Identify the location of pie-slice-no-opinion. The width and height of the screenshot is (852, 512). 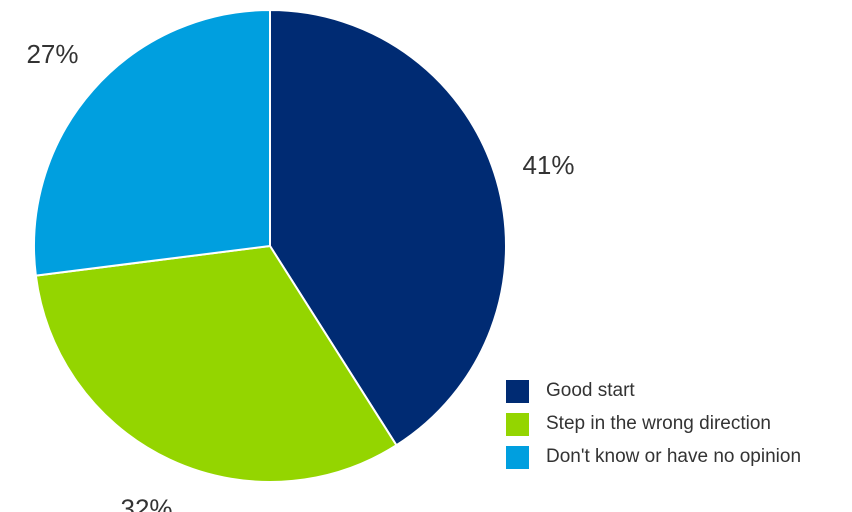
(152, 142).